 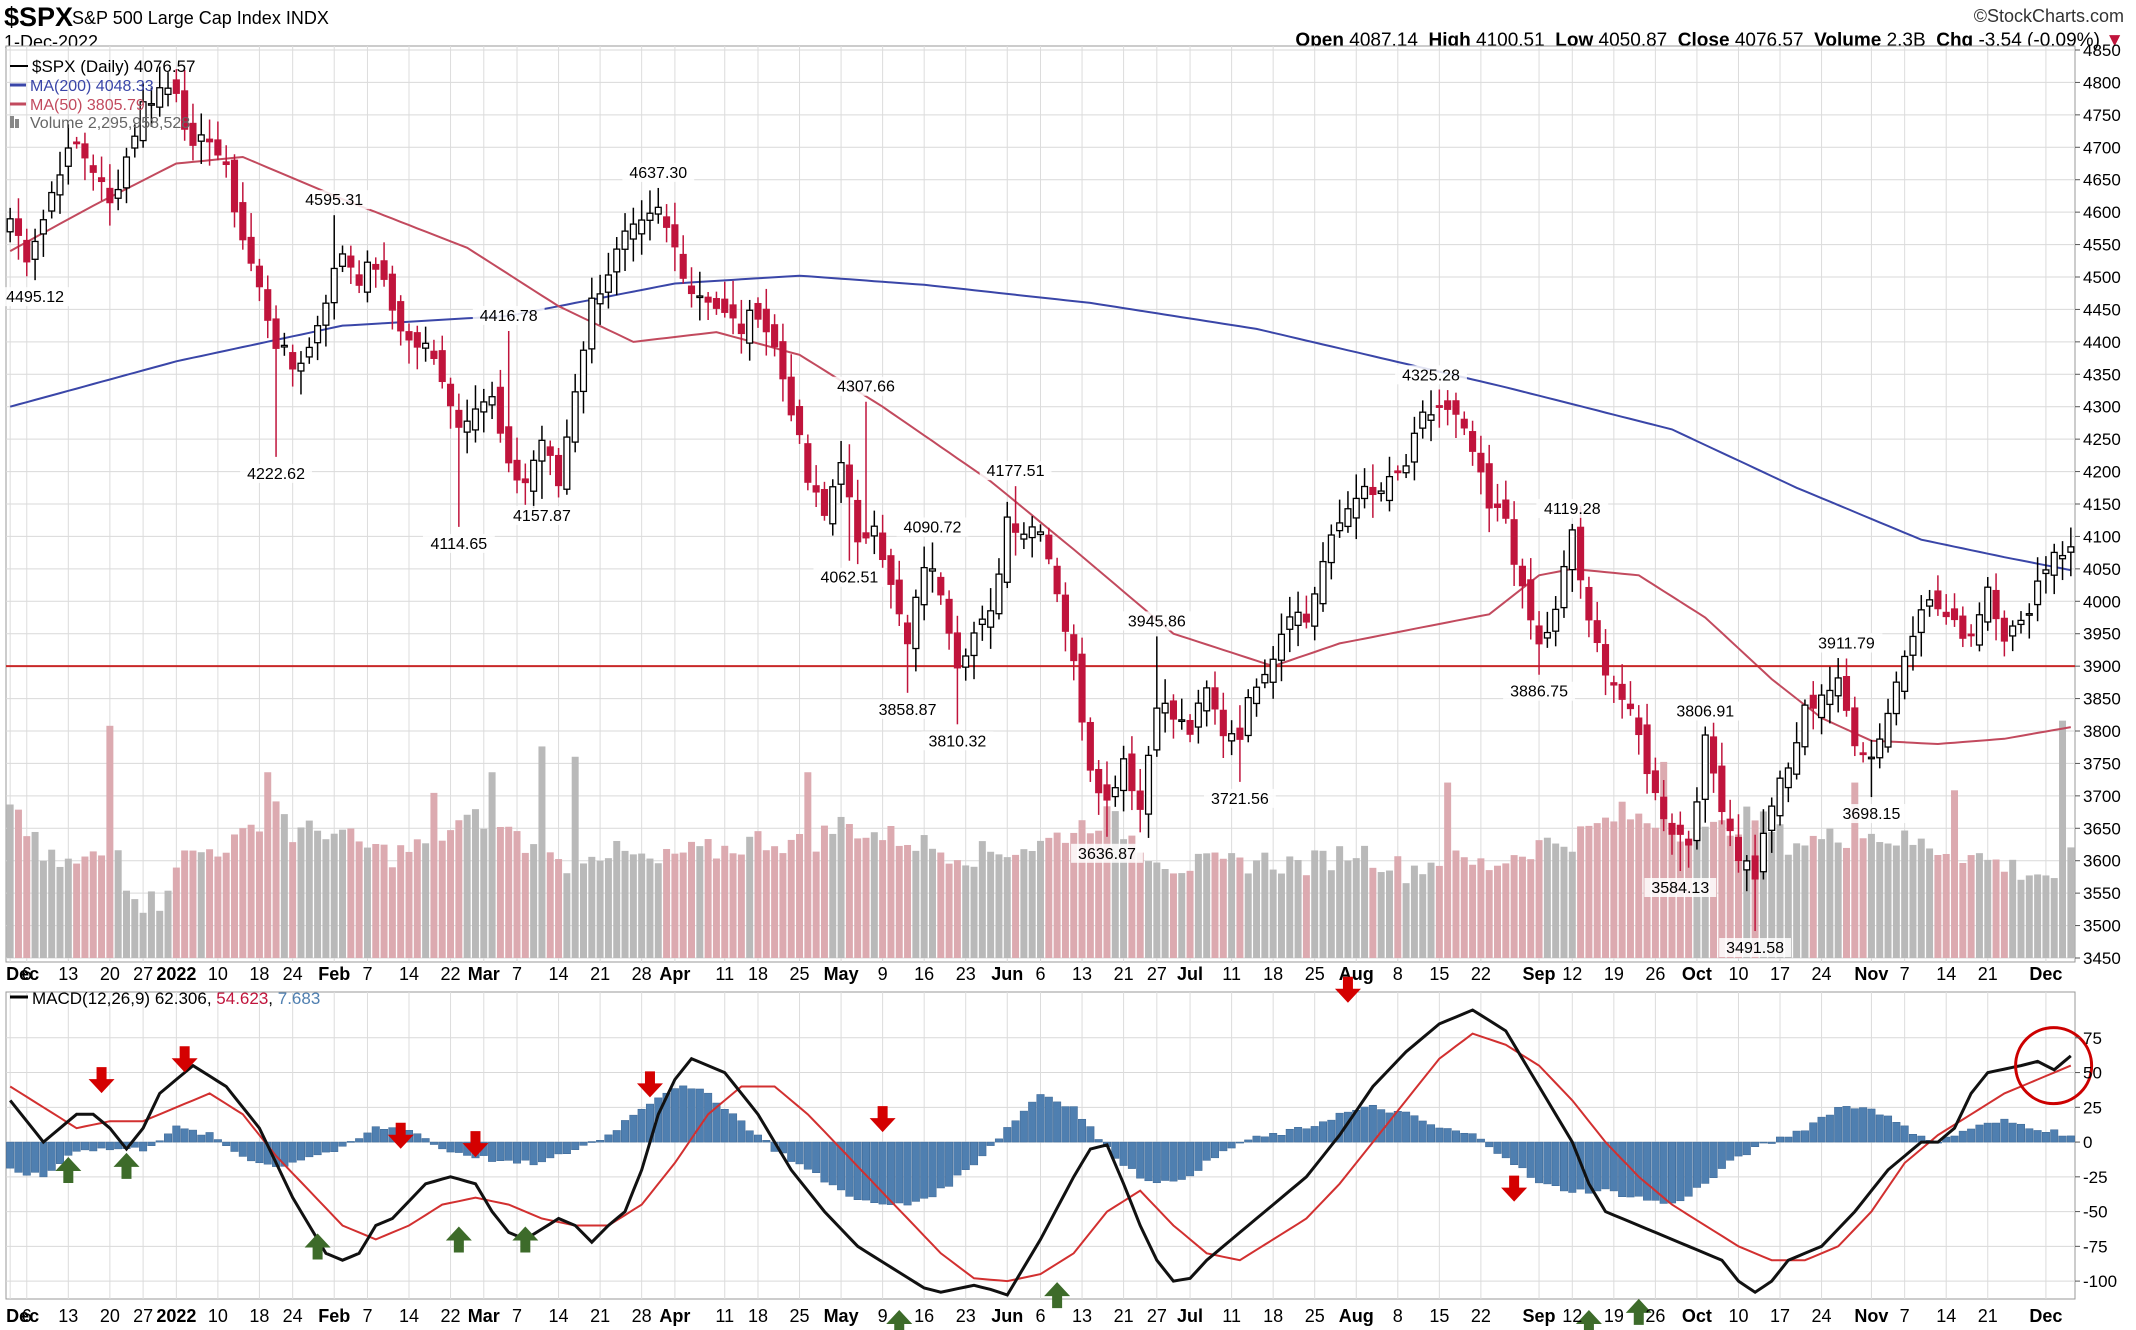 I want to click on brand-watermark: ©StockCharts.com, so click(x=2048, y=16).